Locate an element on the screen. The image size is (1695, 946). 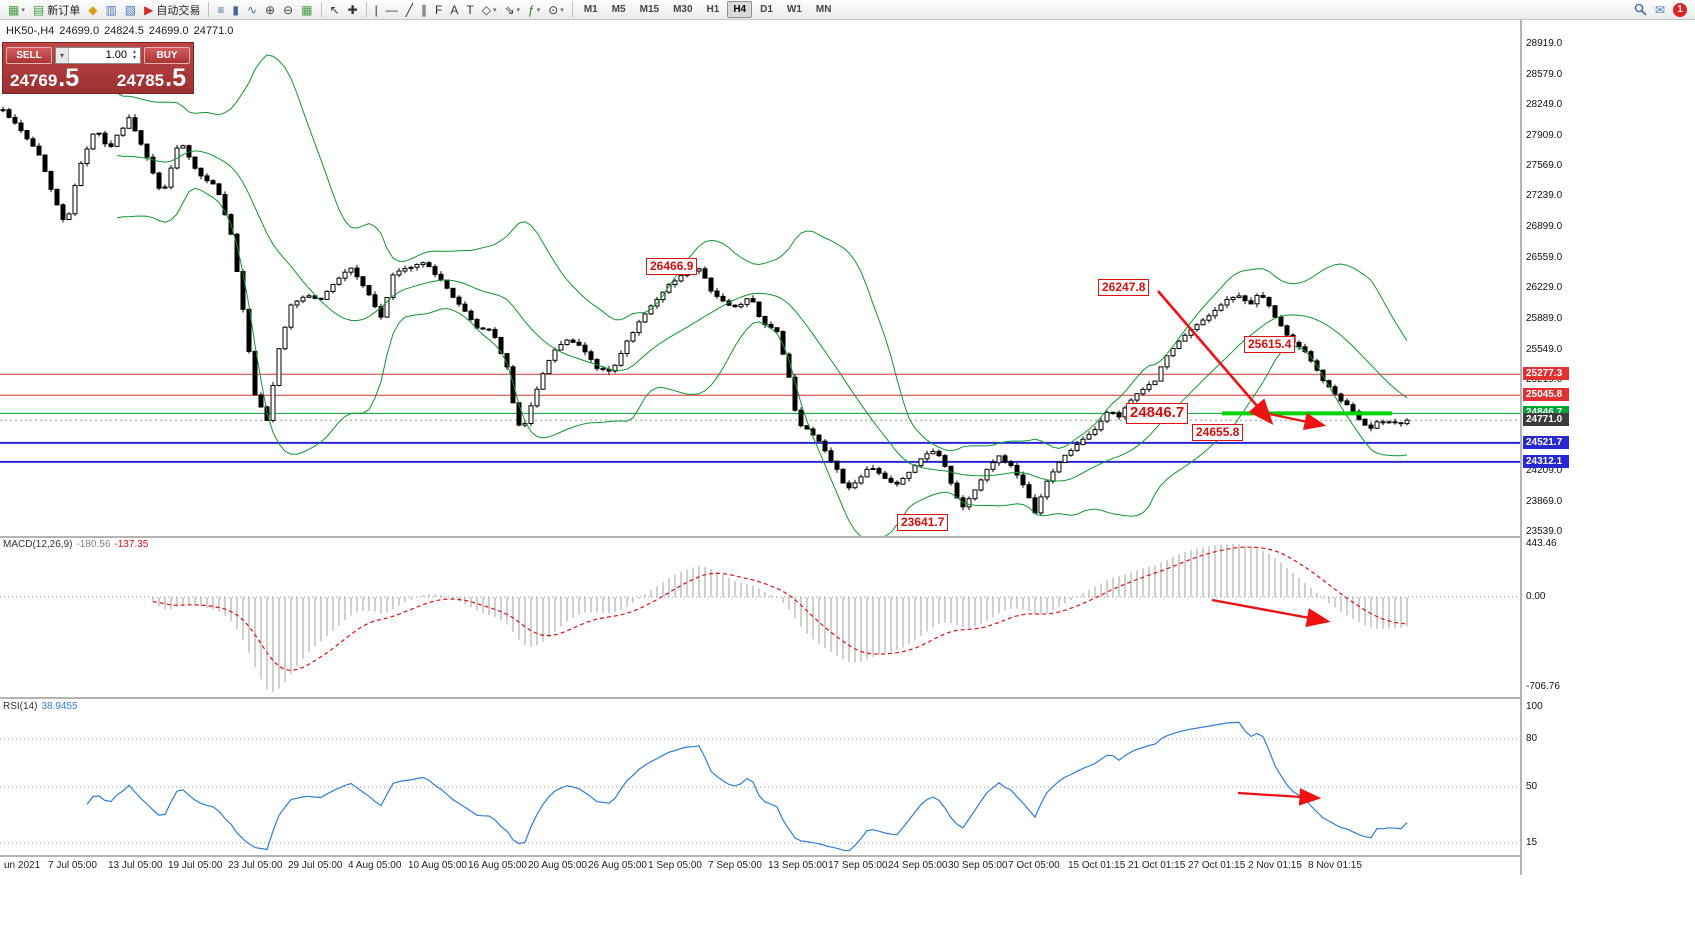
text-label-button: T is located at coordinates (469, 10).